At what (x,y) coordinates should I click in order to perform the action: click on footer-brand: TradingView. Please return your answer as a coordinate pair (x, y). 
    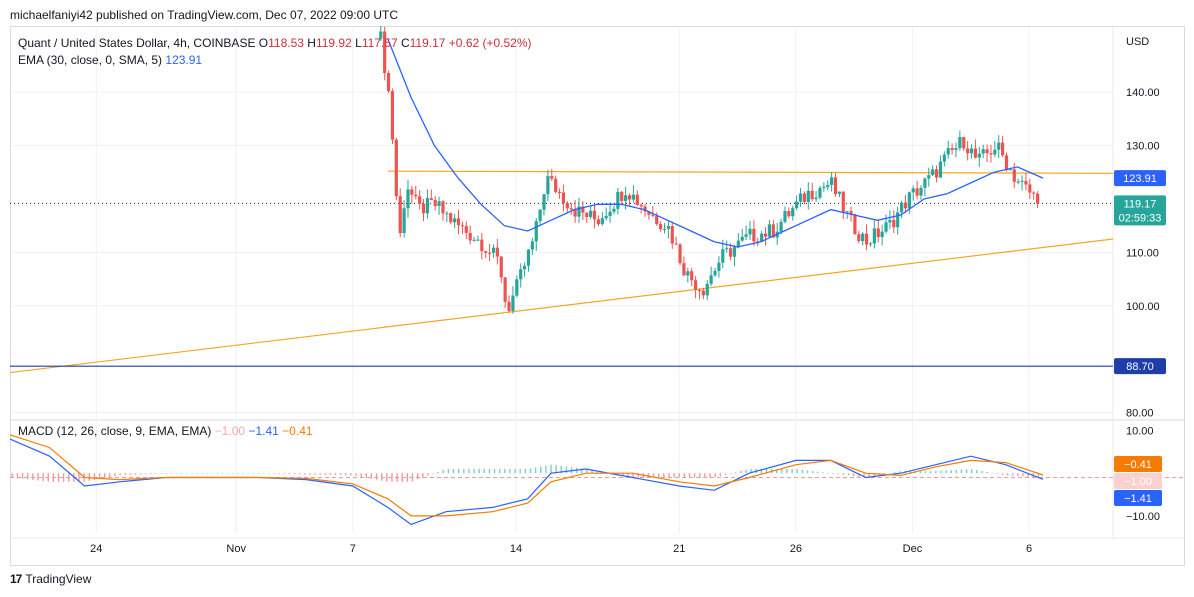
    Looking at the image, I should click on (58, 579).